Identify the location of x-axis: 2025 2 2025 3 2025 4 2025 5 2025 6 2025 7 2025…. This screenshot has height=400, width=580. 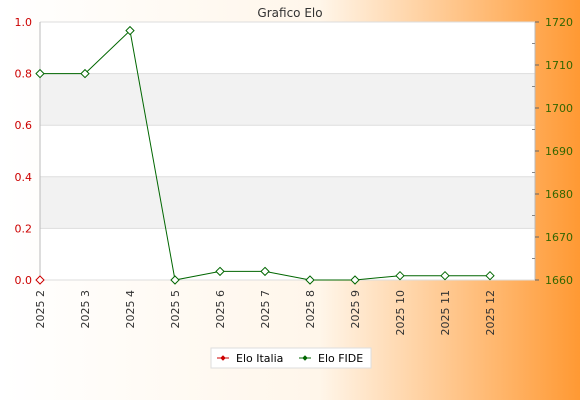
(265, 313).